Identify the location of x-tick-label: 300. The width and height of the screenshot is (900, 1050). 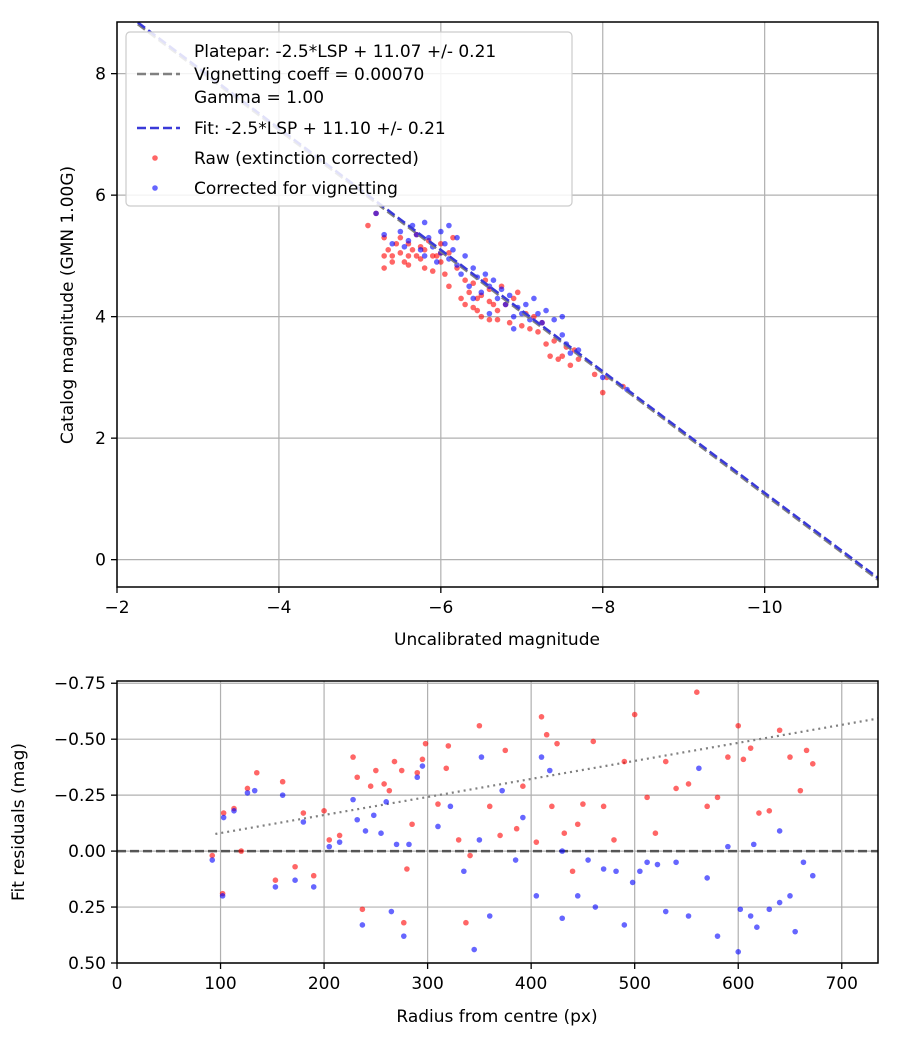
(427, 984).